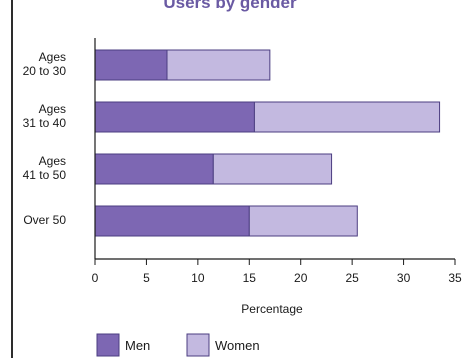  What do you see at coordinates (45, 116) in the screenshot?
I see `category-label-2: Ages 31 to 40` at bounding box center [45, 116].